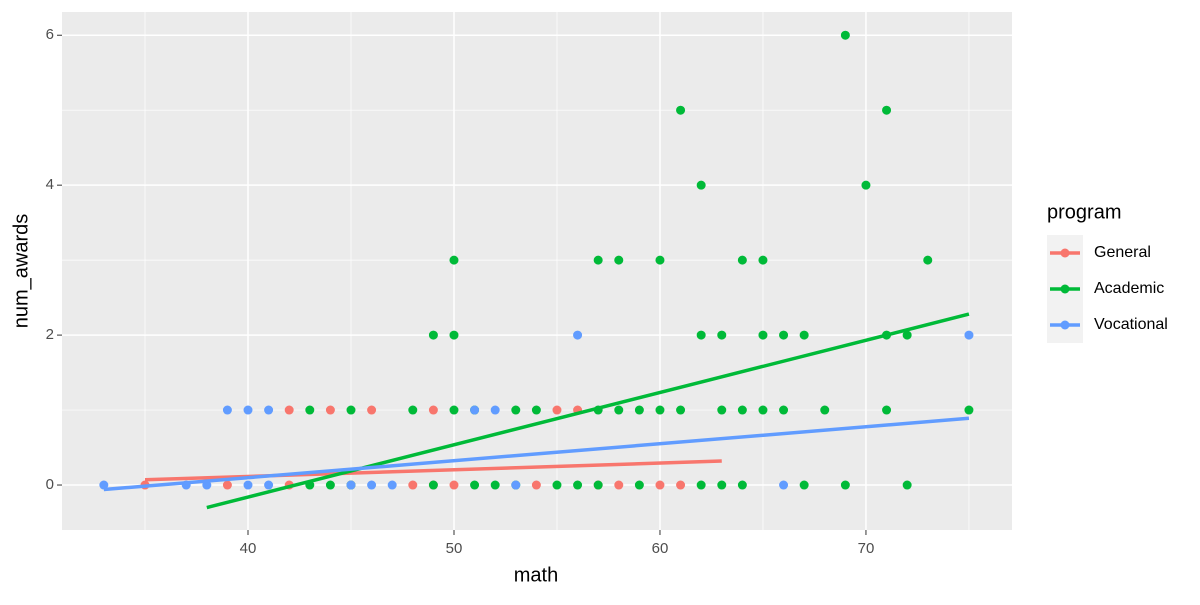 This screenshot has width=1200, height=605. What do you see at coordinates (50, 34) in the screenshot?
I see `y-tick-label: 6` at bounding box center [50, 34].